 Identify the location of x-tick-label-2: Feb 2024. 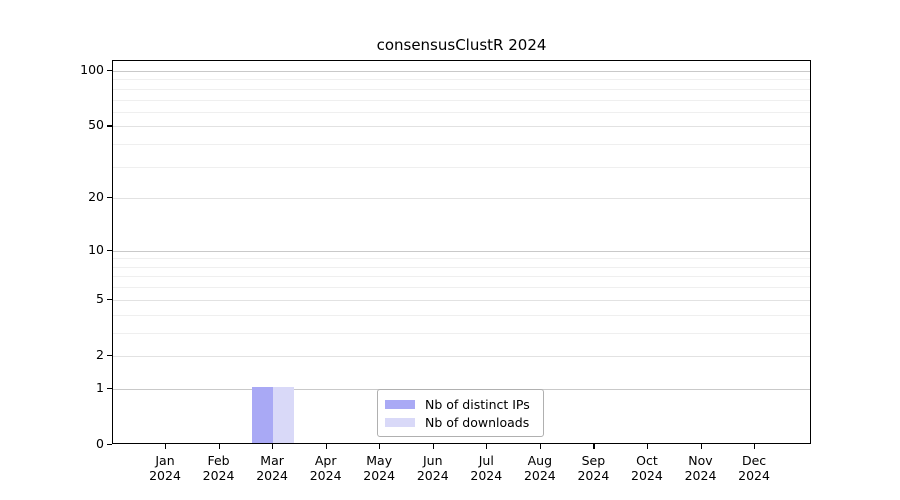
(218, 468).